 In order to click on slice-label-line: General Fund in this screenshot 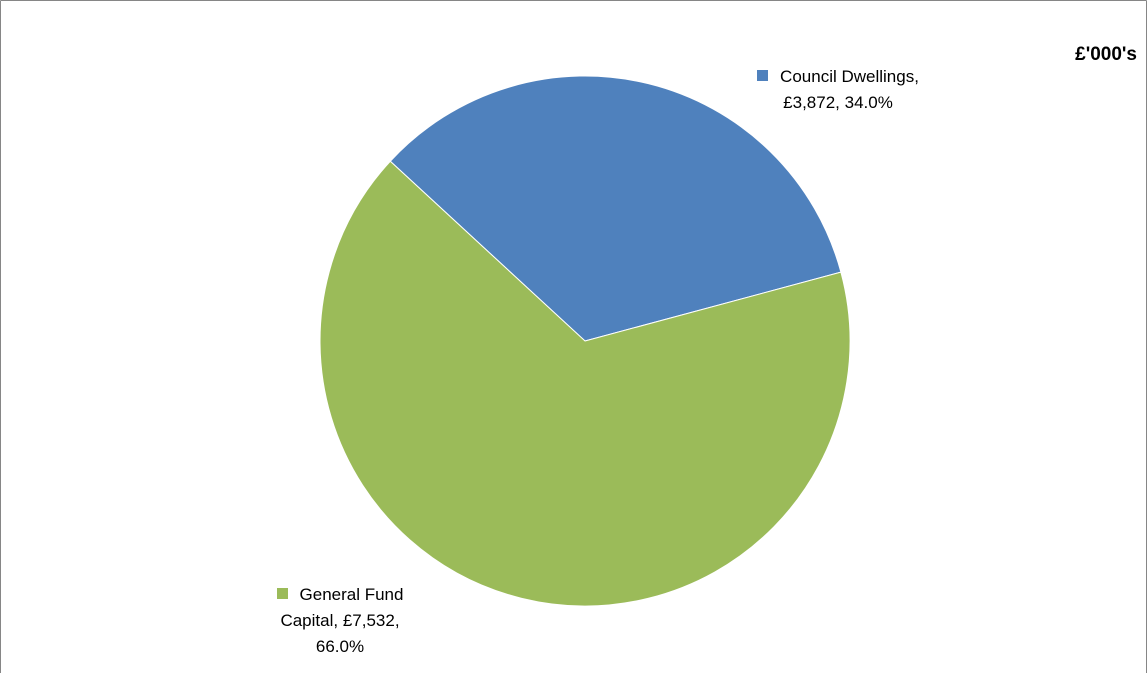, I will do `click(340, 595)`.